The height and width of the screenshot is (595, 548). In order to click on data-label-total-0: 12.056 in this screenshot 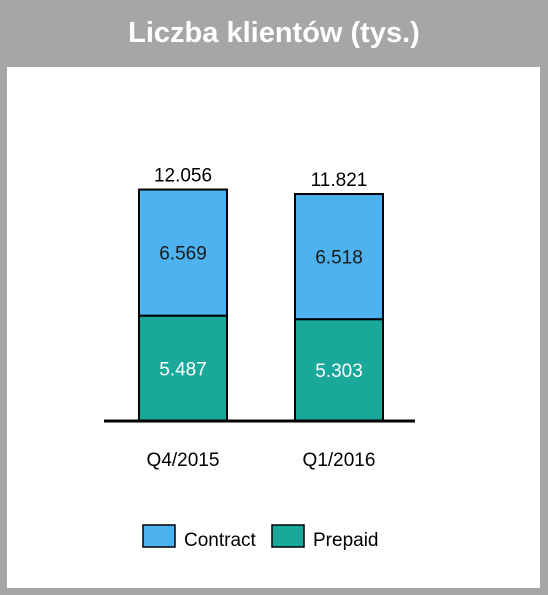, I will do `click(183, 176)`.